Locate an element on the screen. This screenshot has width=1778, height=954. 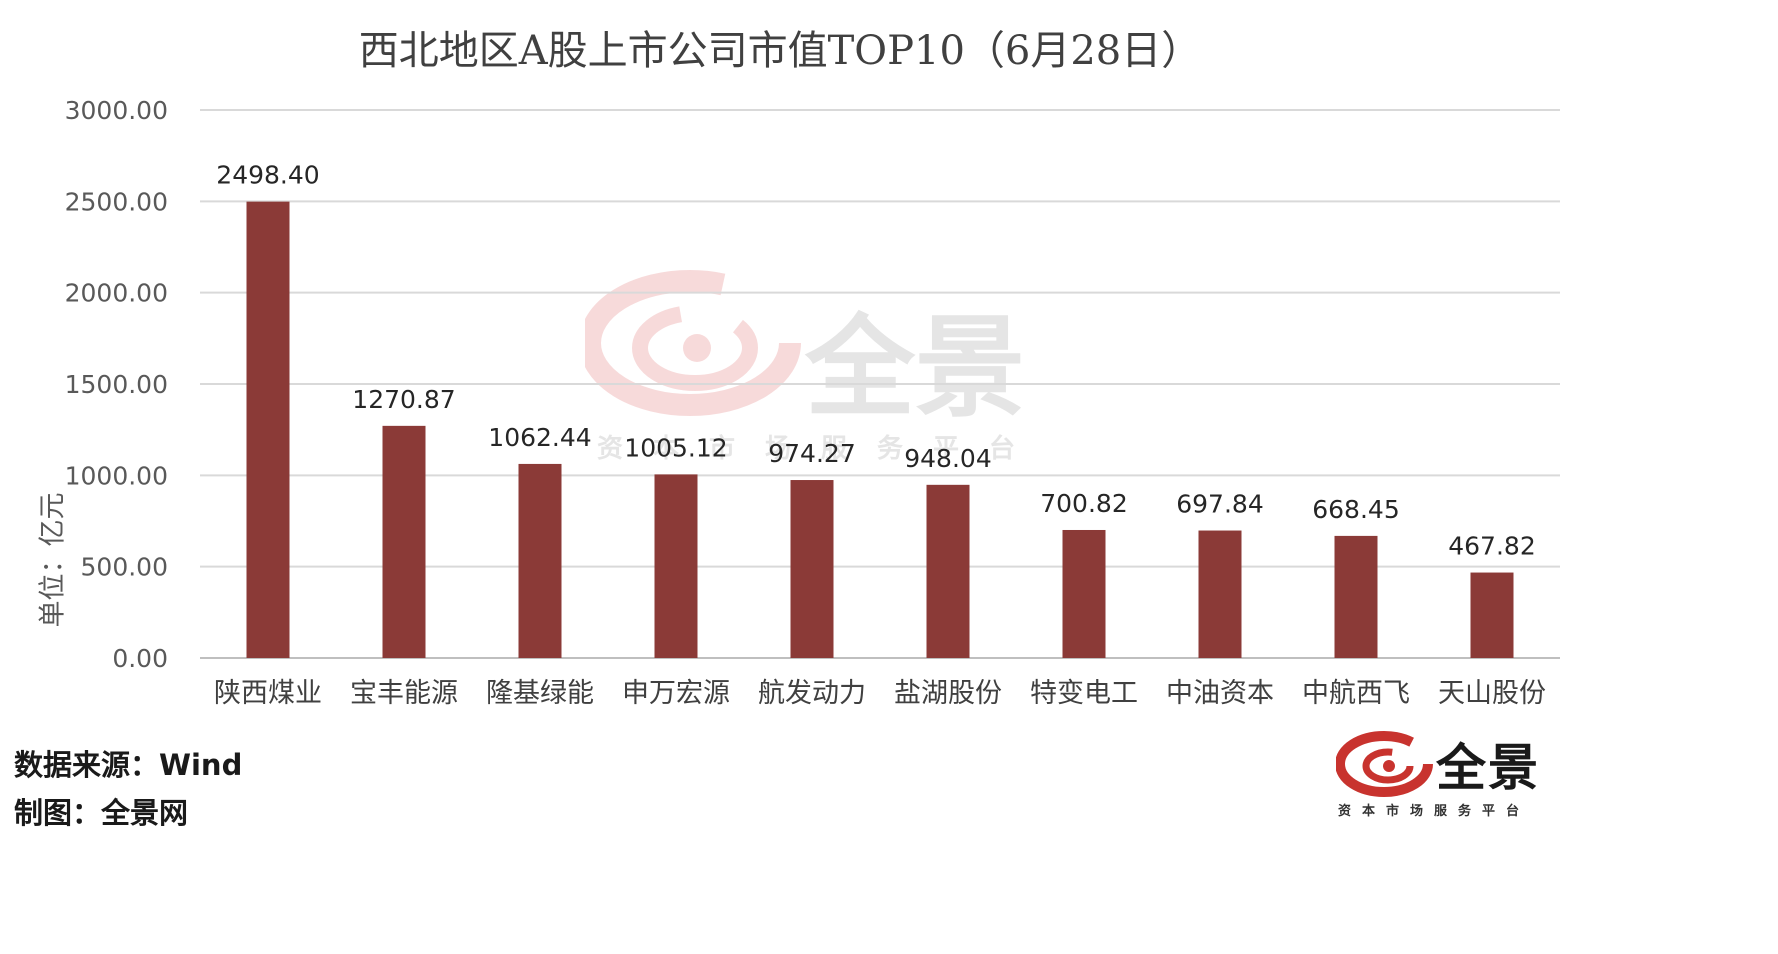
x-tick-label: 申万宏源 is located at coordinates (676, 693).